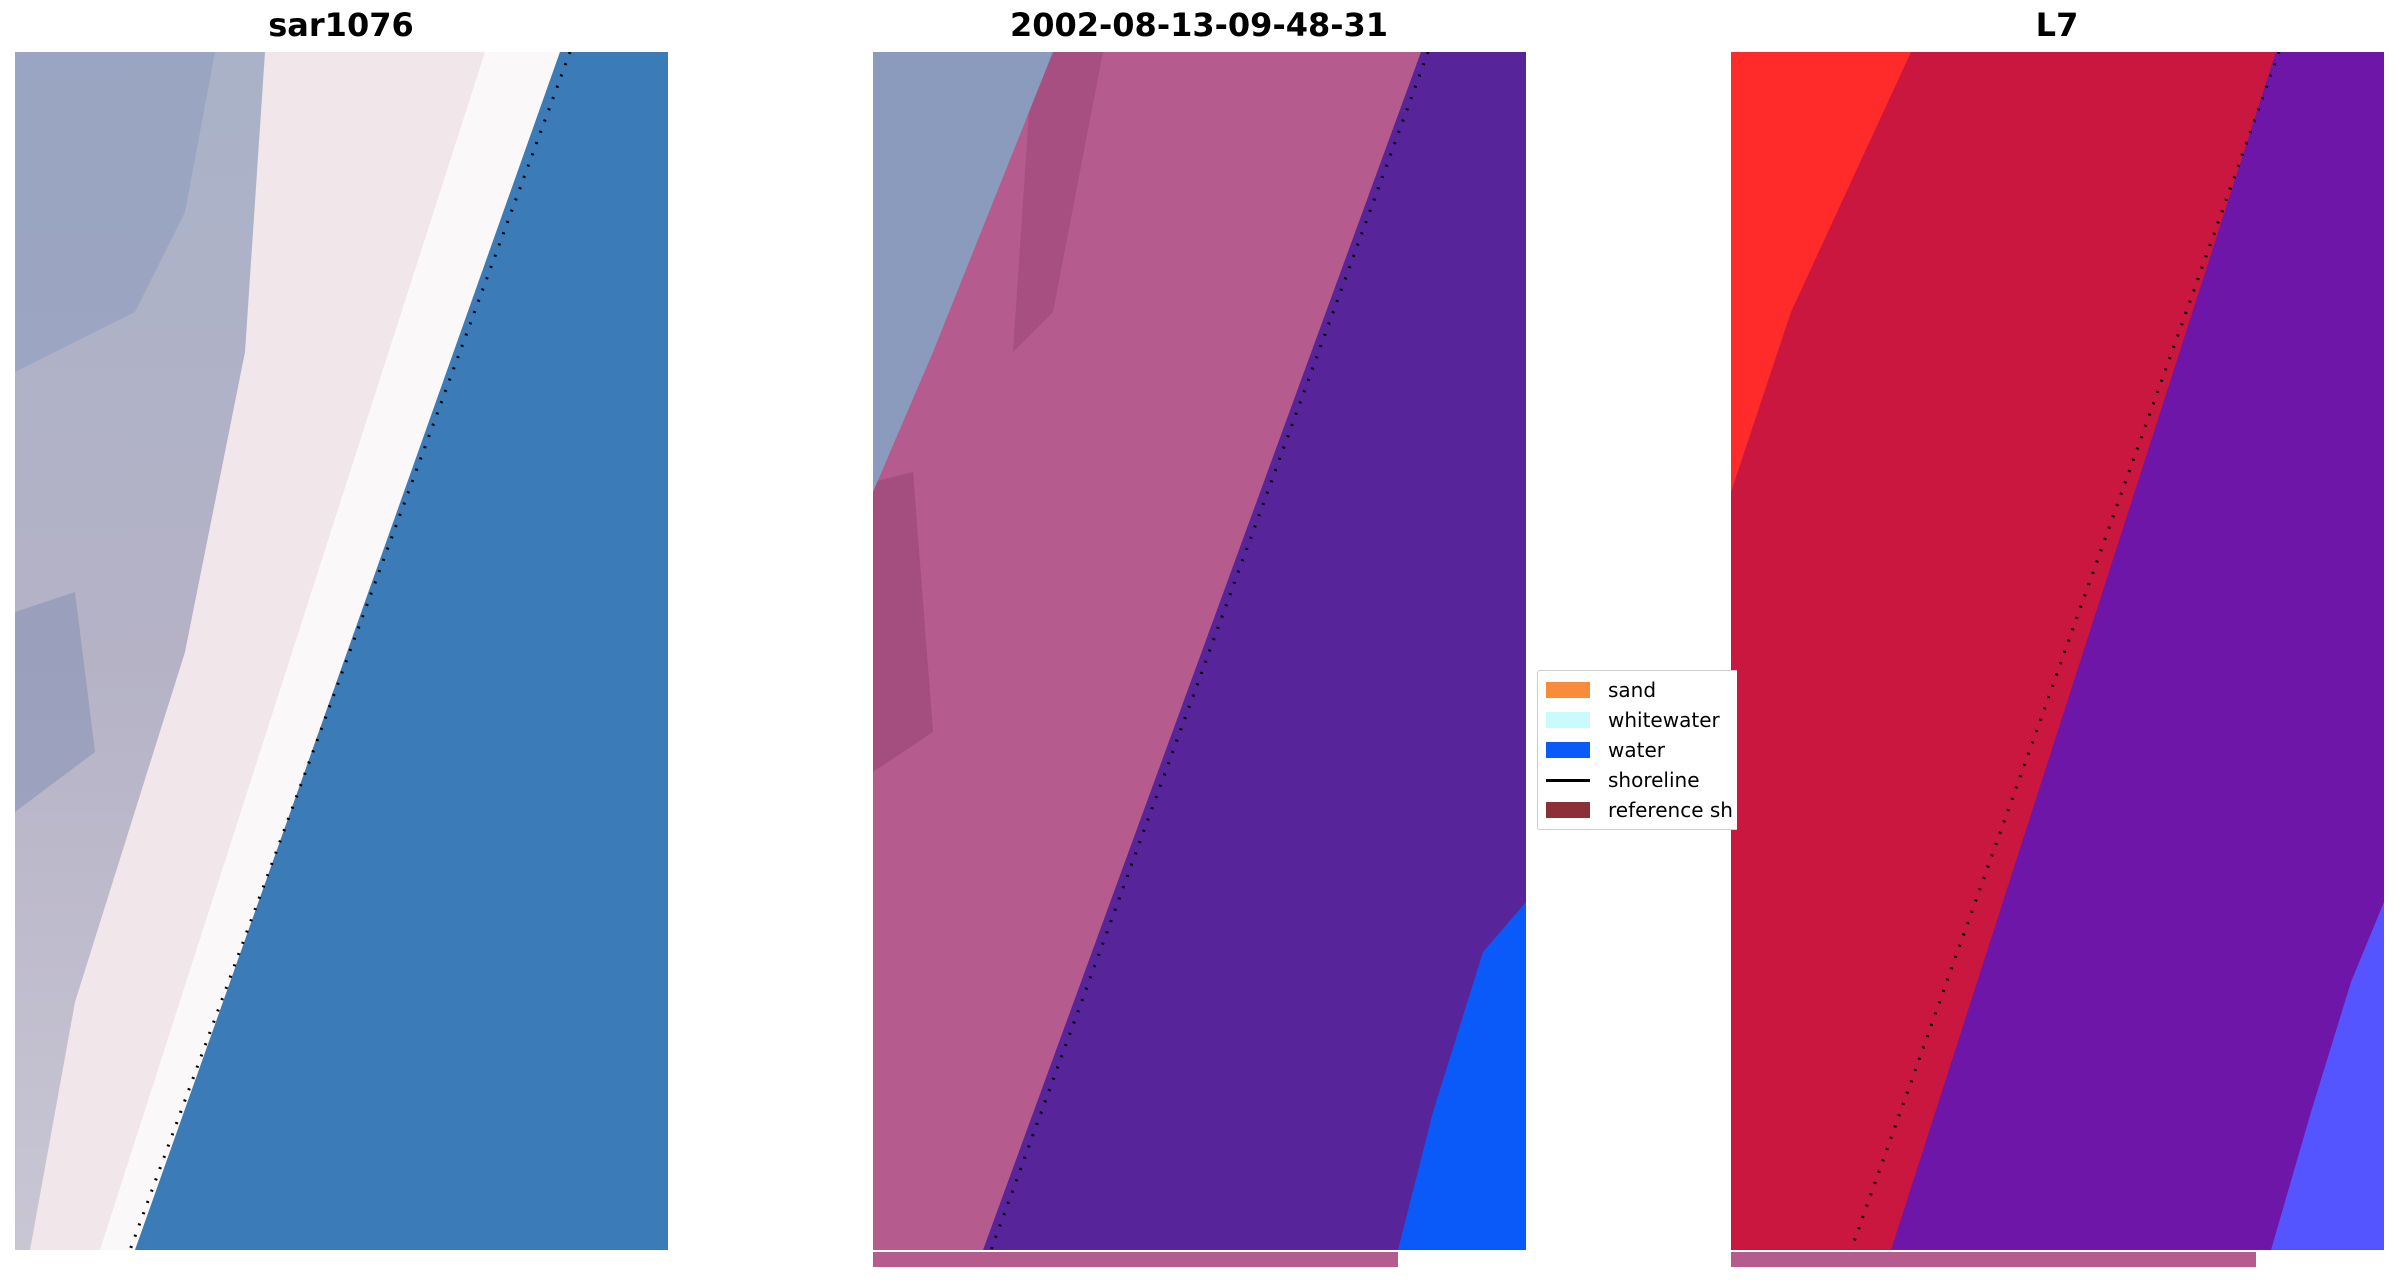  I want to click on class-unclassified, so click(963, 272).